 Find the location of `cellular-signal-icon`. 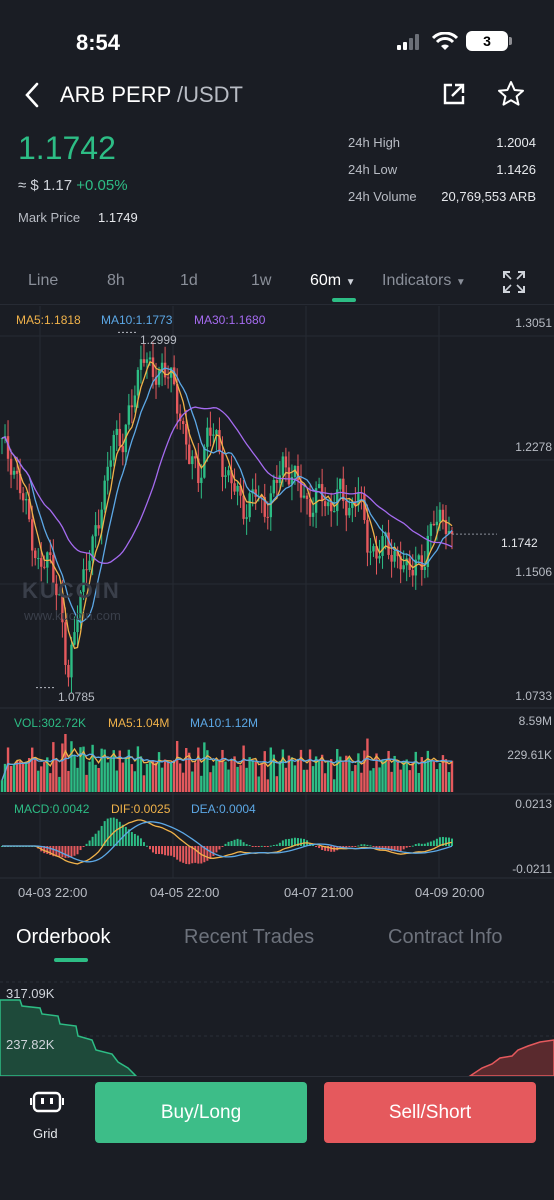

cellular-signal-icon is located at coordinates (408, 42).